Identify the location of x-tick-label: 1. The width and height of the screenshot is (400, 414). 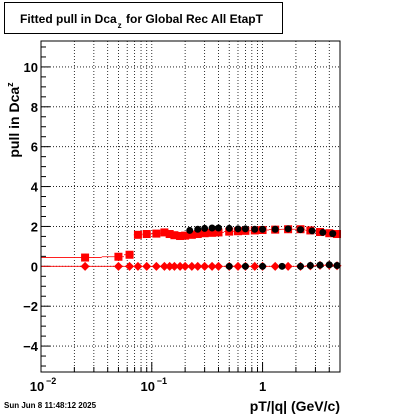
(262, 386).